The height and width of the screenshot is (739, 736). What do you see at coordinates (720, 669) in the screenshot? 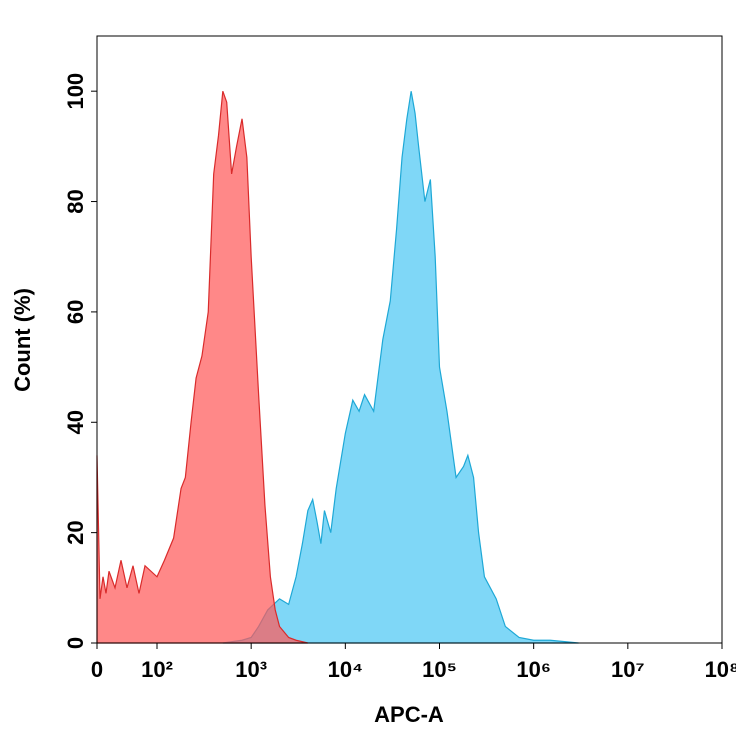
I see `x-tick-label: 10⁸` at bounding box center [720, 669].